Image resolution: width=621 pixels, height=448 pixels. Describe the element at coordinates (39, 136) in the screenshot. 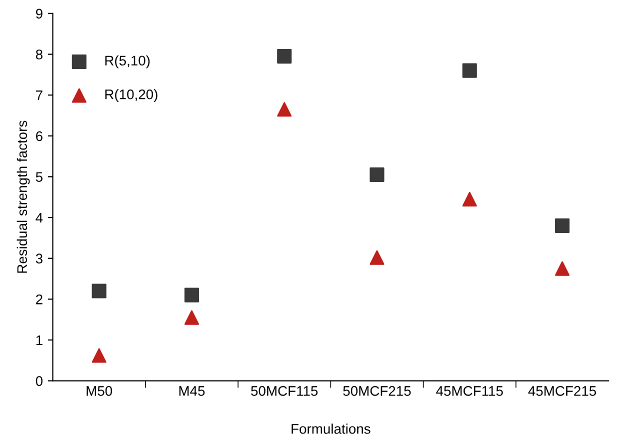

I see `y-tick-label: 6` at that location.